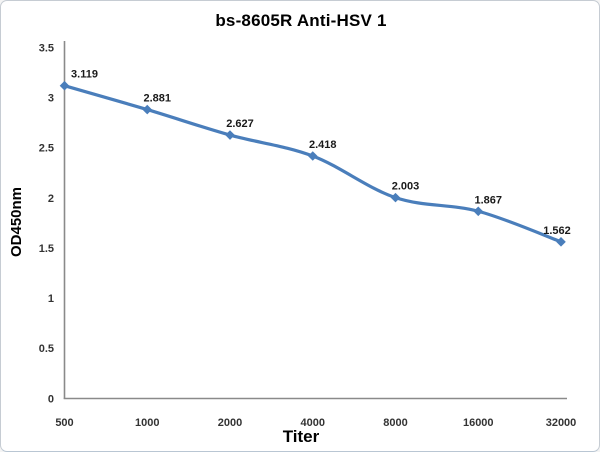 The height and width of the screenshot is (452, 600). Describe the element at coordinates (301, 20) in the screenshot. I see `chart-title: bs-8605R Anti-HSV 1` at that location.